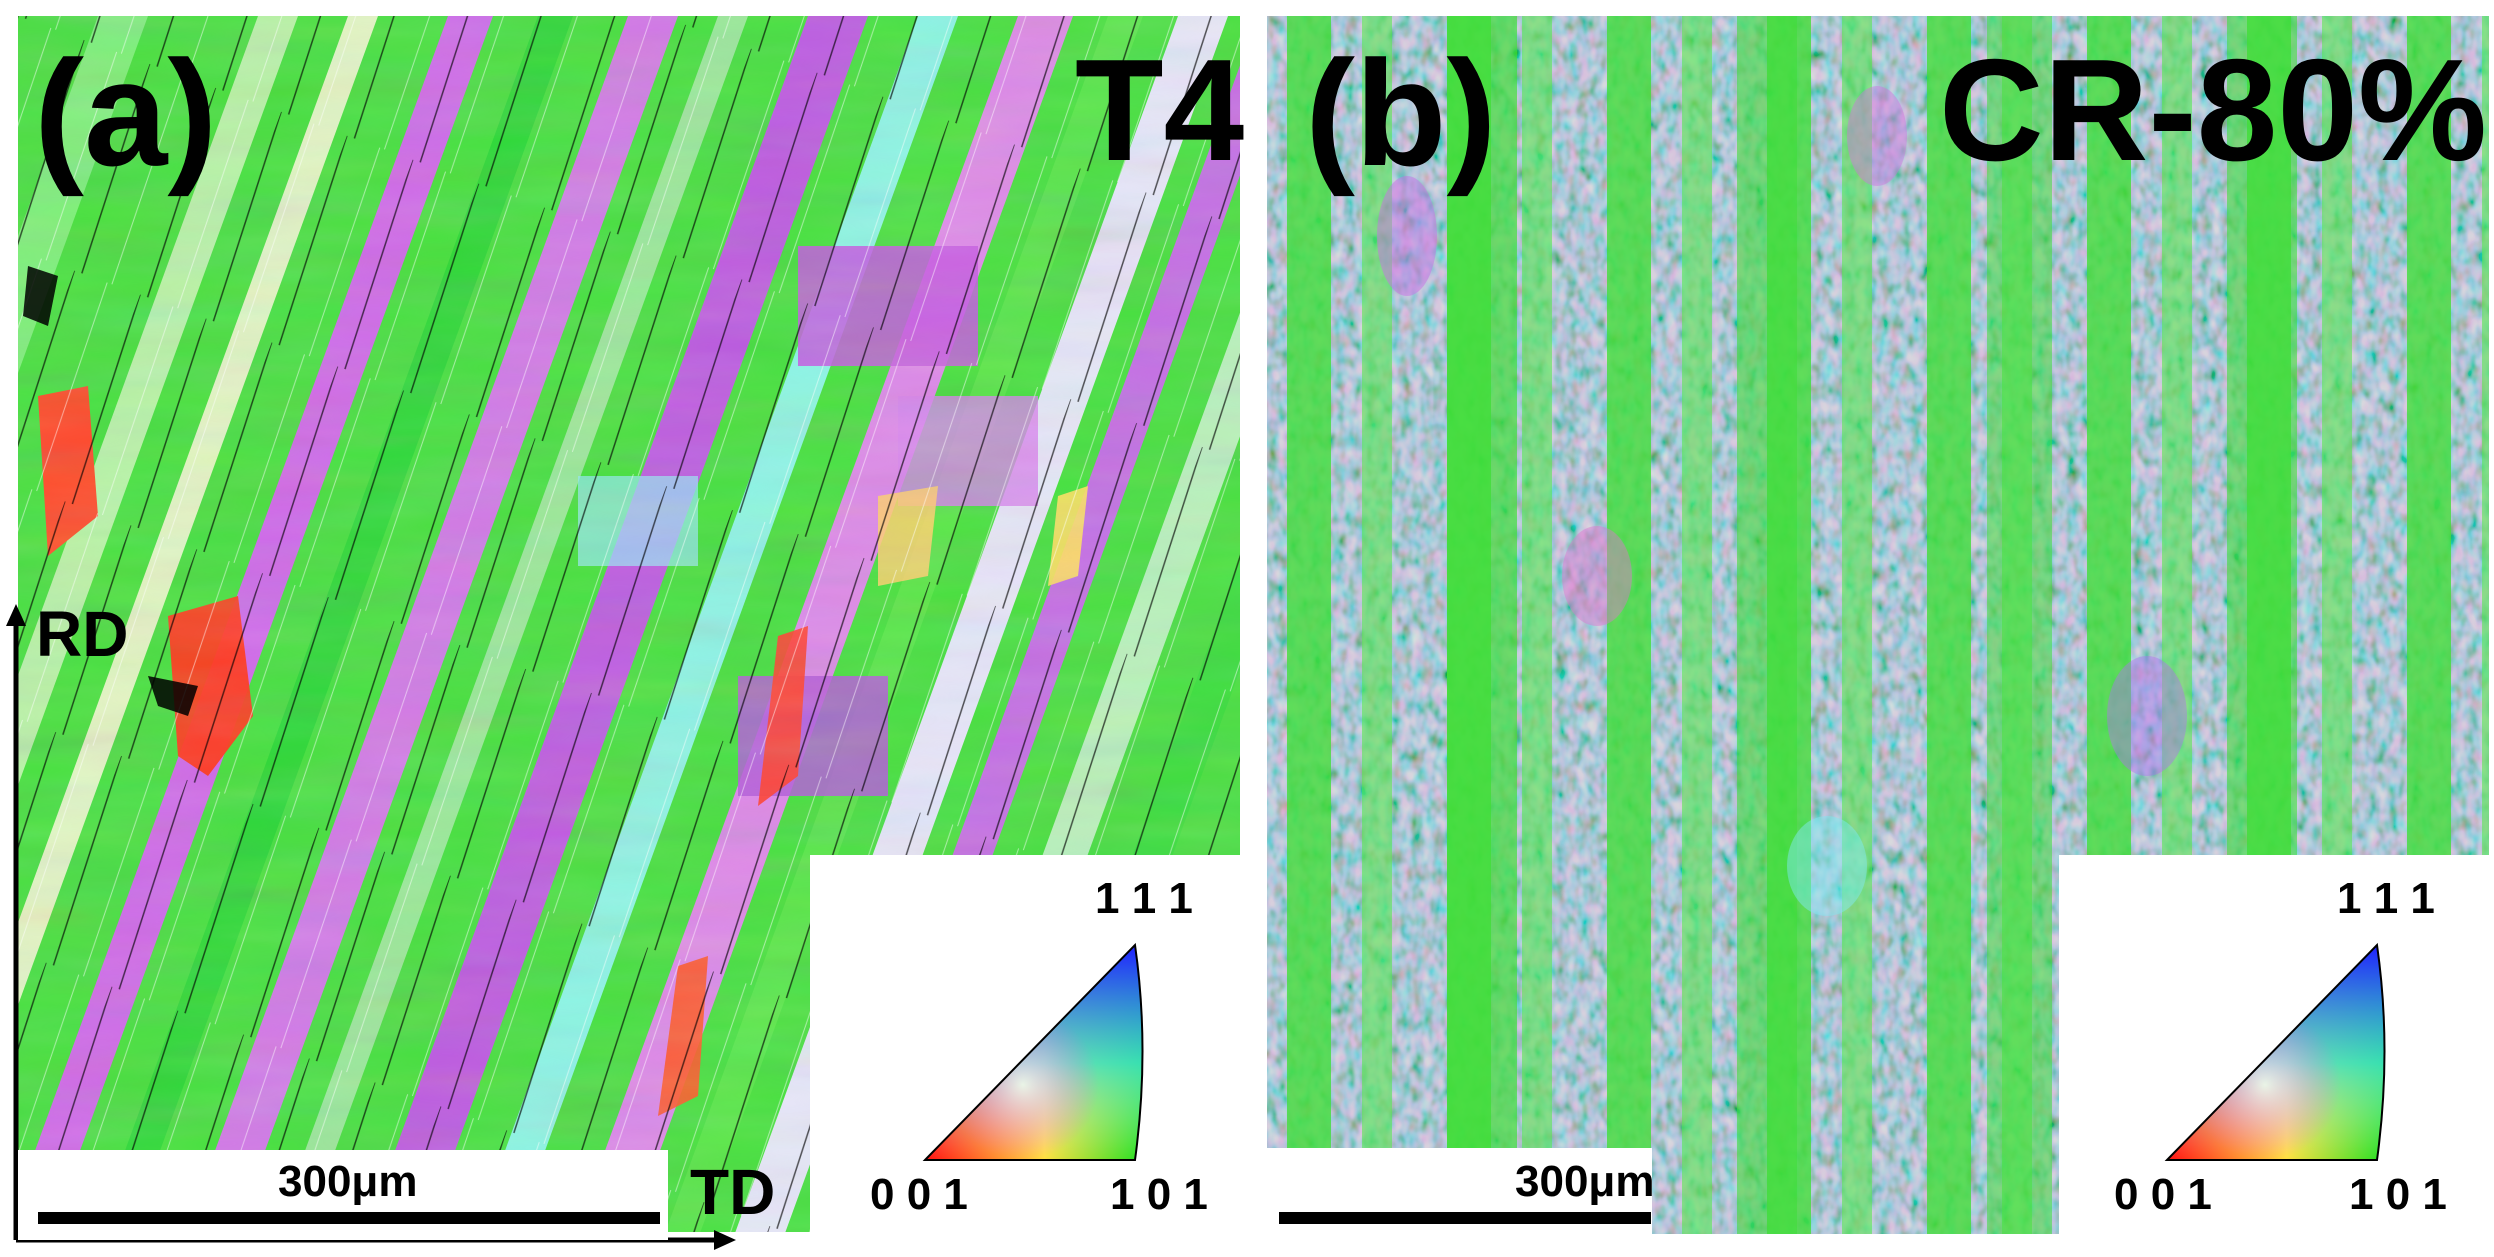  I want to click on ipf-triangle-b, so click(2275, 1051).